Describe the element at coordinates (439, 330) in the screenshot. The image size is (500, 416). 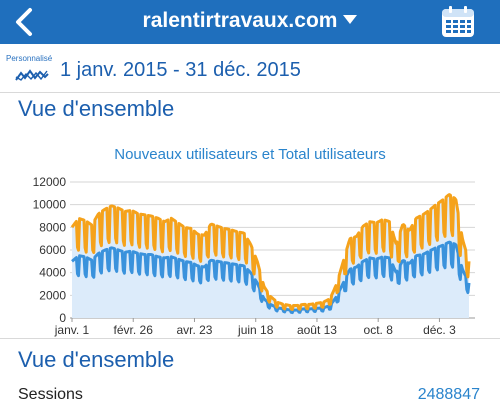
I see `x-tick-label: déc. 3` at that location.